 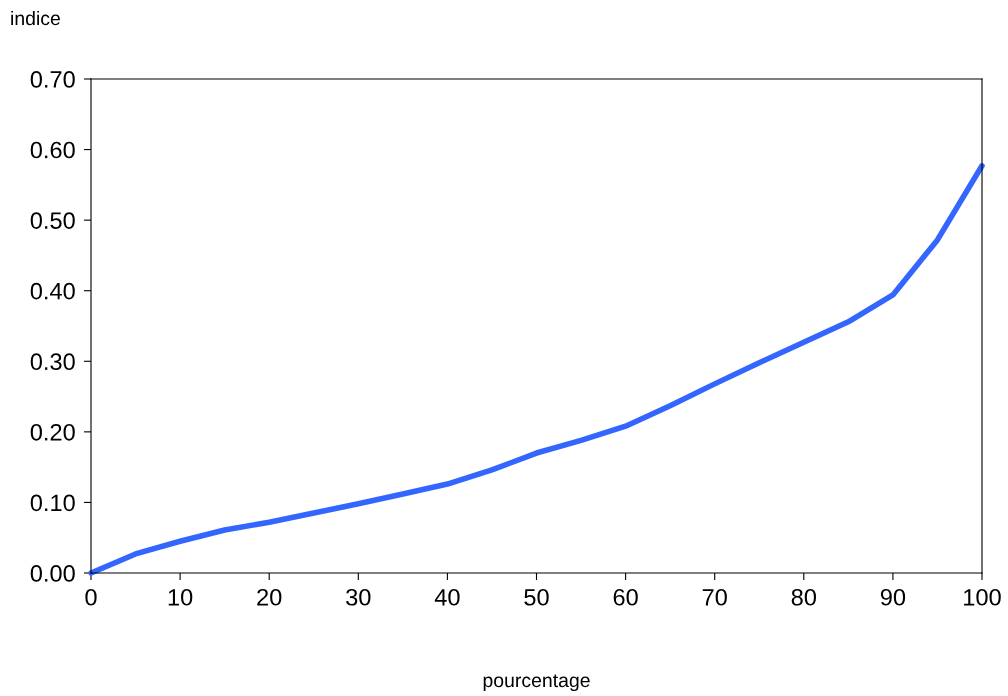 I want to click on y-tick-label: 0.40, so click(x=52, y=291).